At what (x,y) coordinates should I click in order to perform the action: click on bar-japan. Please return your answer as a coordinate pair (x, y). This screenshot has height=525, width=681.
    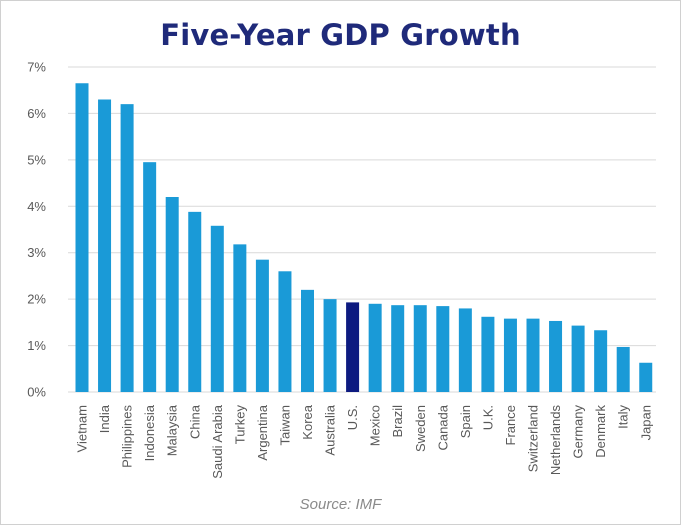
    Looking at the image, I should click on (646, 377).